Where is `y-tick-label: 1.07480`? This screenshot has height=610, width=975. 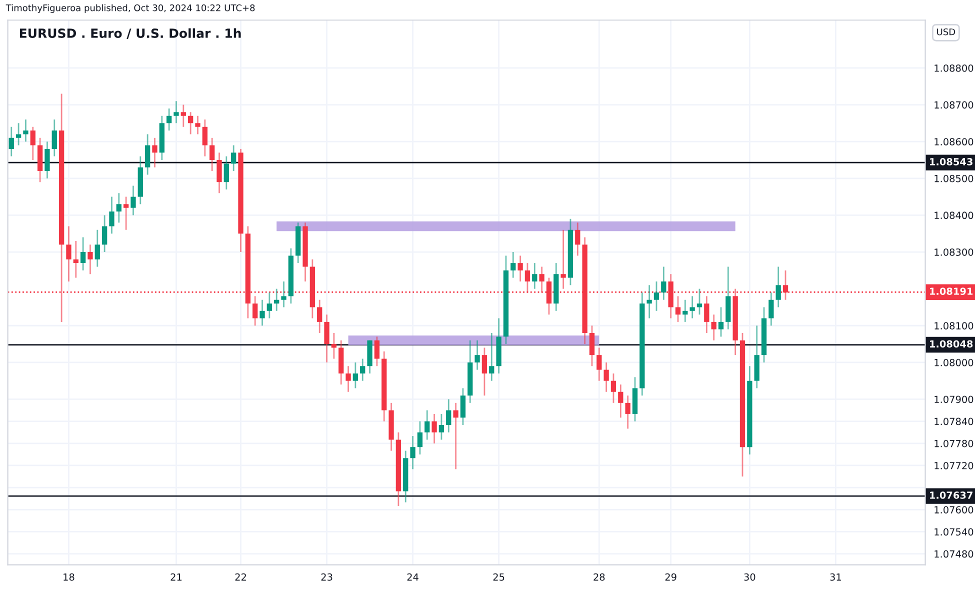 y-tick-label: 1.07480 is located at coordinates (954, 554).